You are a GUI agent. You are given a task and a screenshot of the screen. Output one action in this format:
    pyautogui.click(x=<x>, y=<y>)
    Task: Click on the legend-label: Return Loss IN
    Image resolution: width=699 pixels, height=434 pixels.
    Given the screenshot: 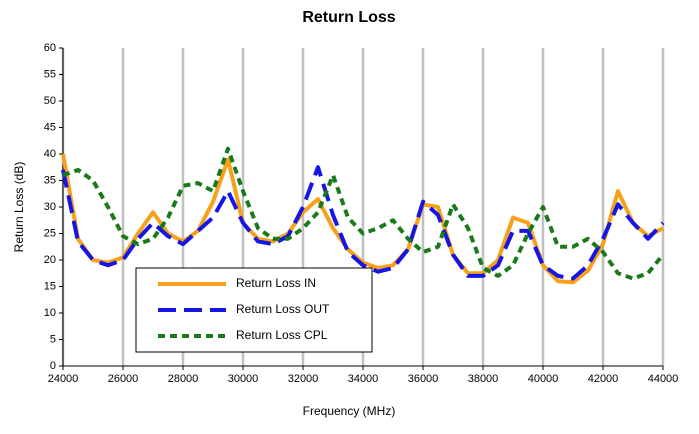 What is the action you would take?
    pyautogui.click(x=276, y=283)
    